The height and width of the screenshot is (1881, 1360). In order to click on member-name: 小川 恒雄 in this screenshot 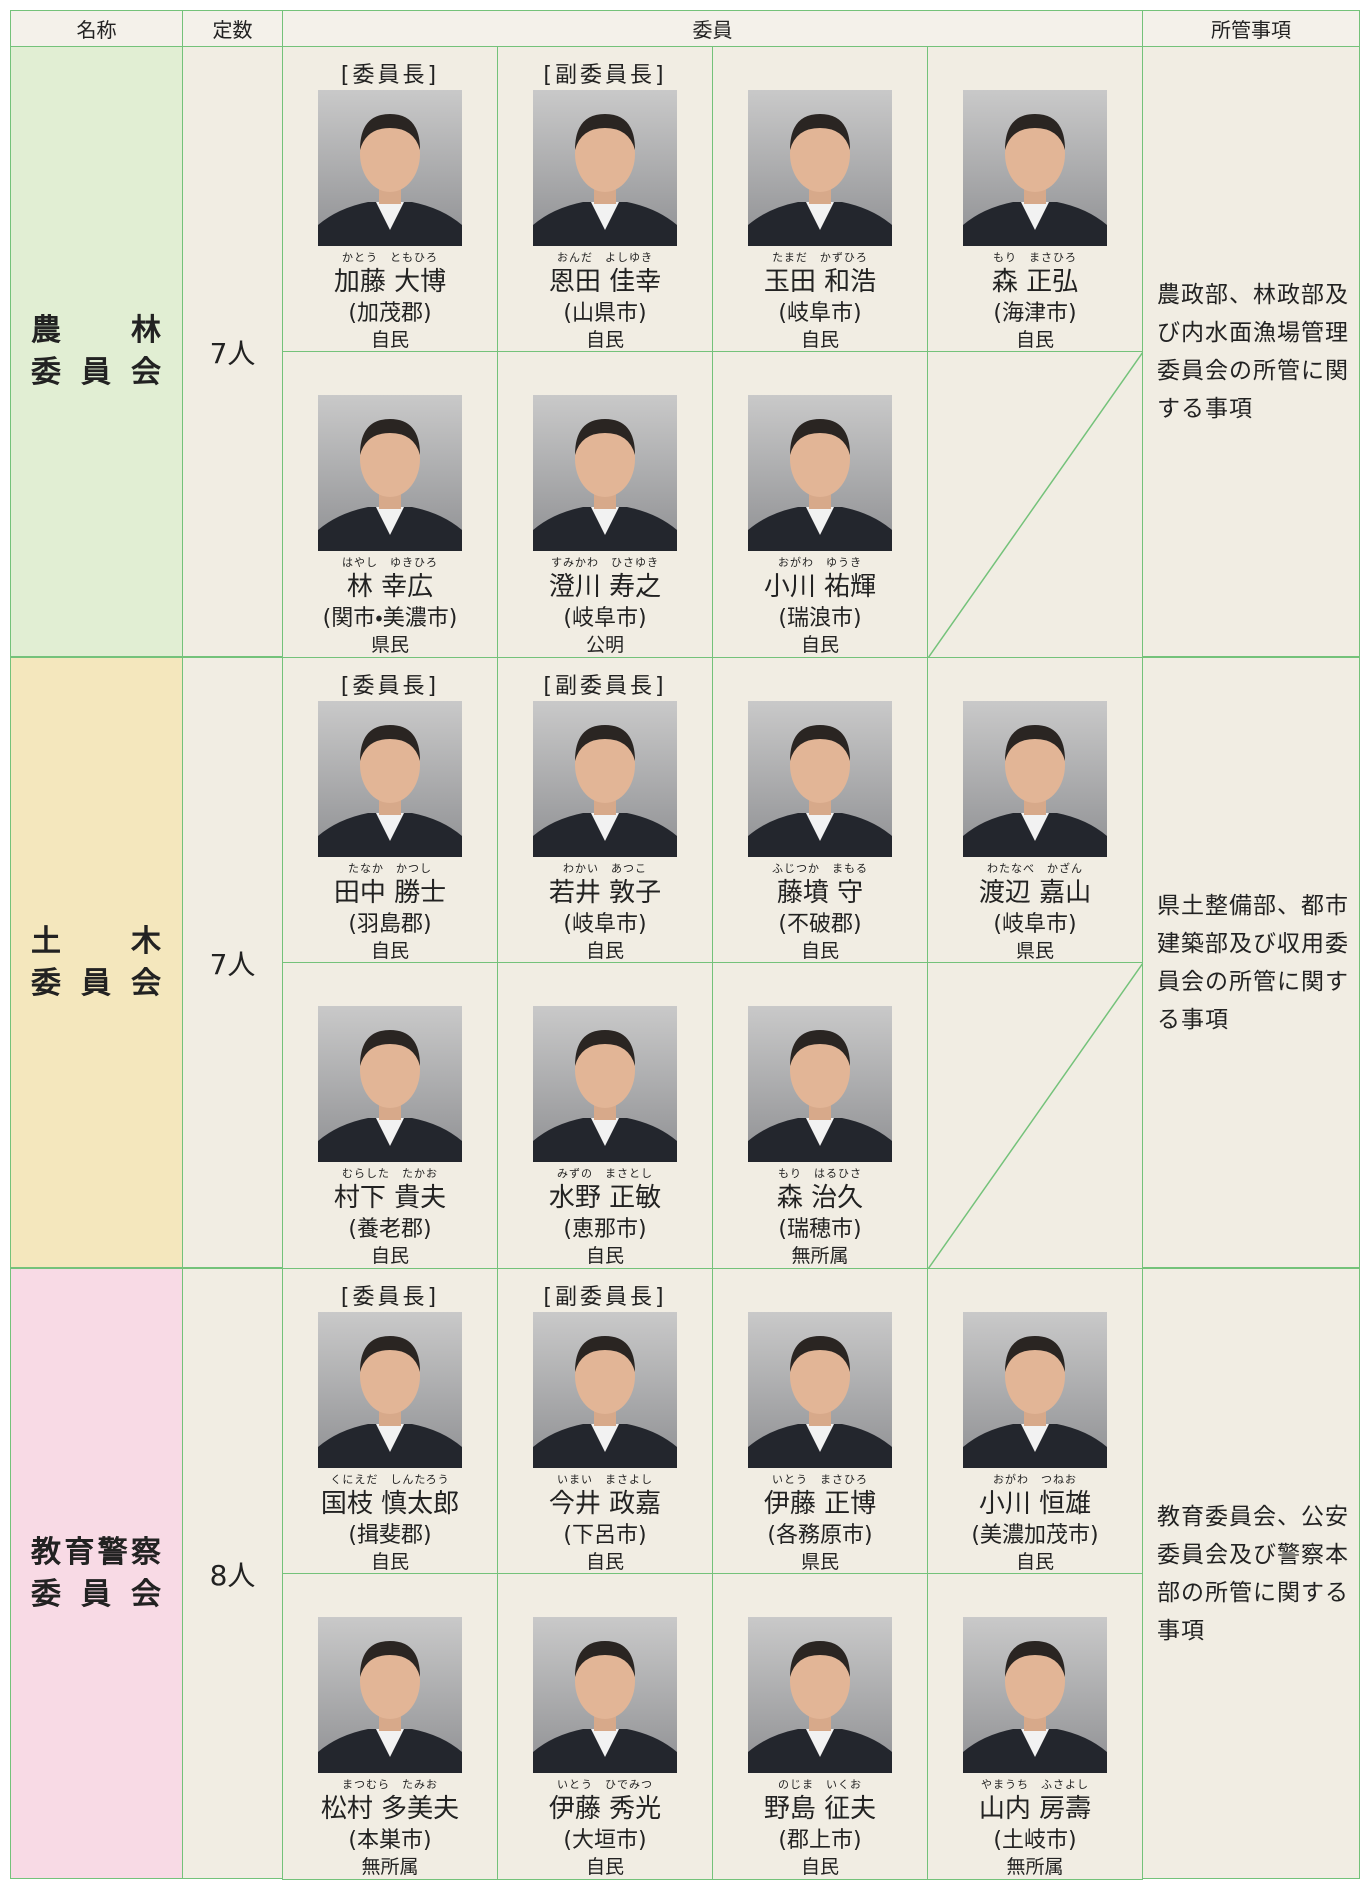, I will do `click(1035, 1504)`.